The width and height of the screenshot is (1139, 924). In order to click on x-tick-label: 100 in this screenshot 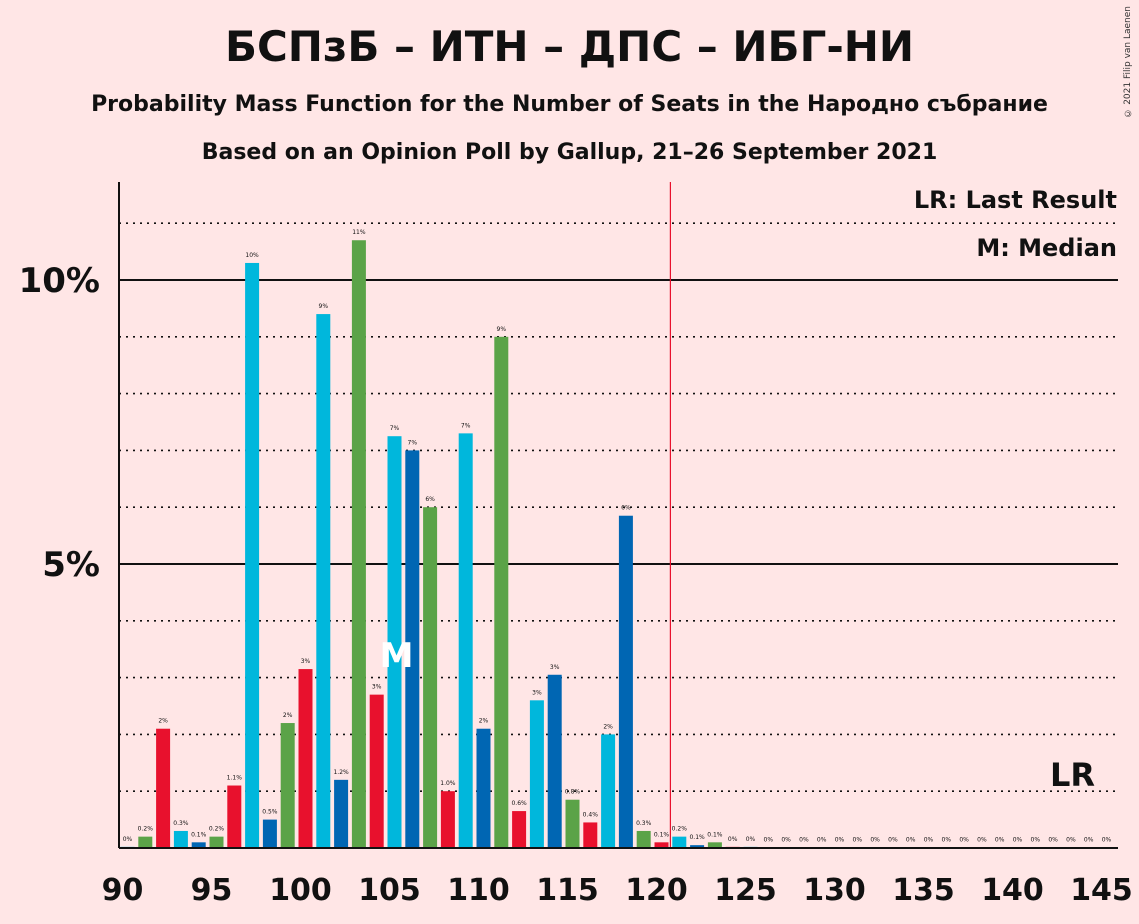, I will do `click(300, 890)`.